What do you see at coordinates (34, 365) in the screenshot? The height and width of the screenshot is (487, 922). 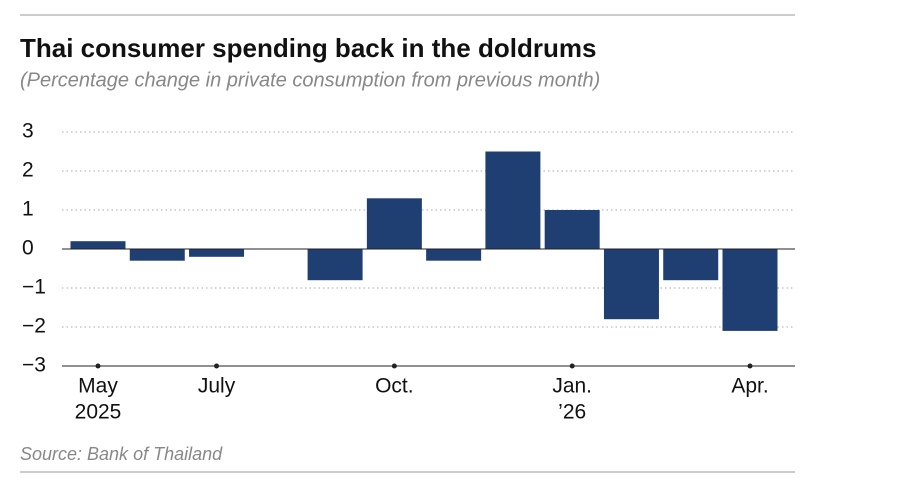 I see `y-tick-label: −3` at bounding box center [34, 365].